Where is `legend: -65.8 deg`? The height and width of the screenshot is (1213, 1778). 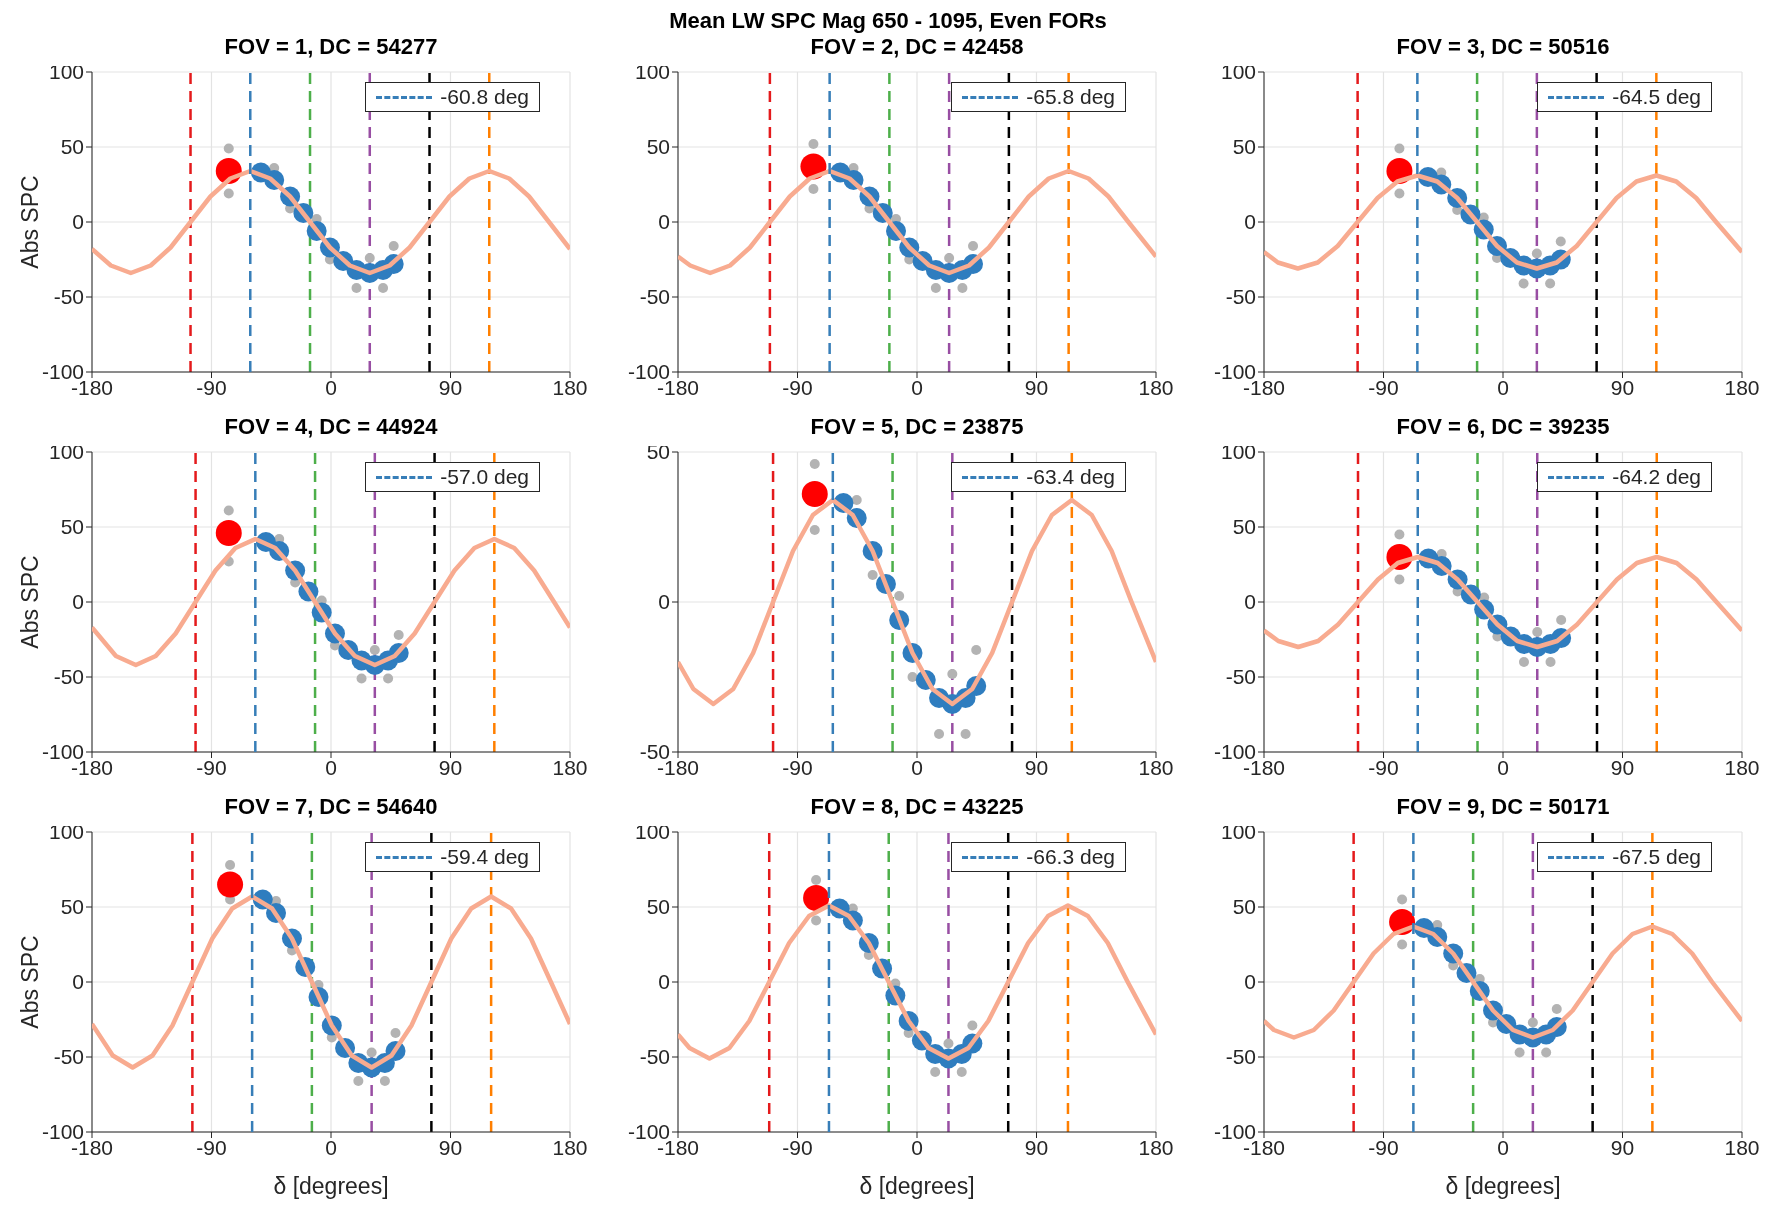
legend: -65.8 deg is located at coordinates (1038, 97).